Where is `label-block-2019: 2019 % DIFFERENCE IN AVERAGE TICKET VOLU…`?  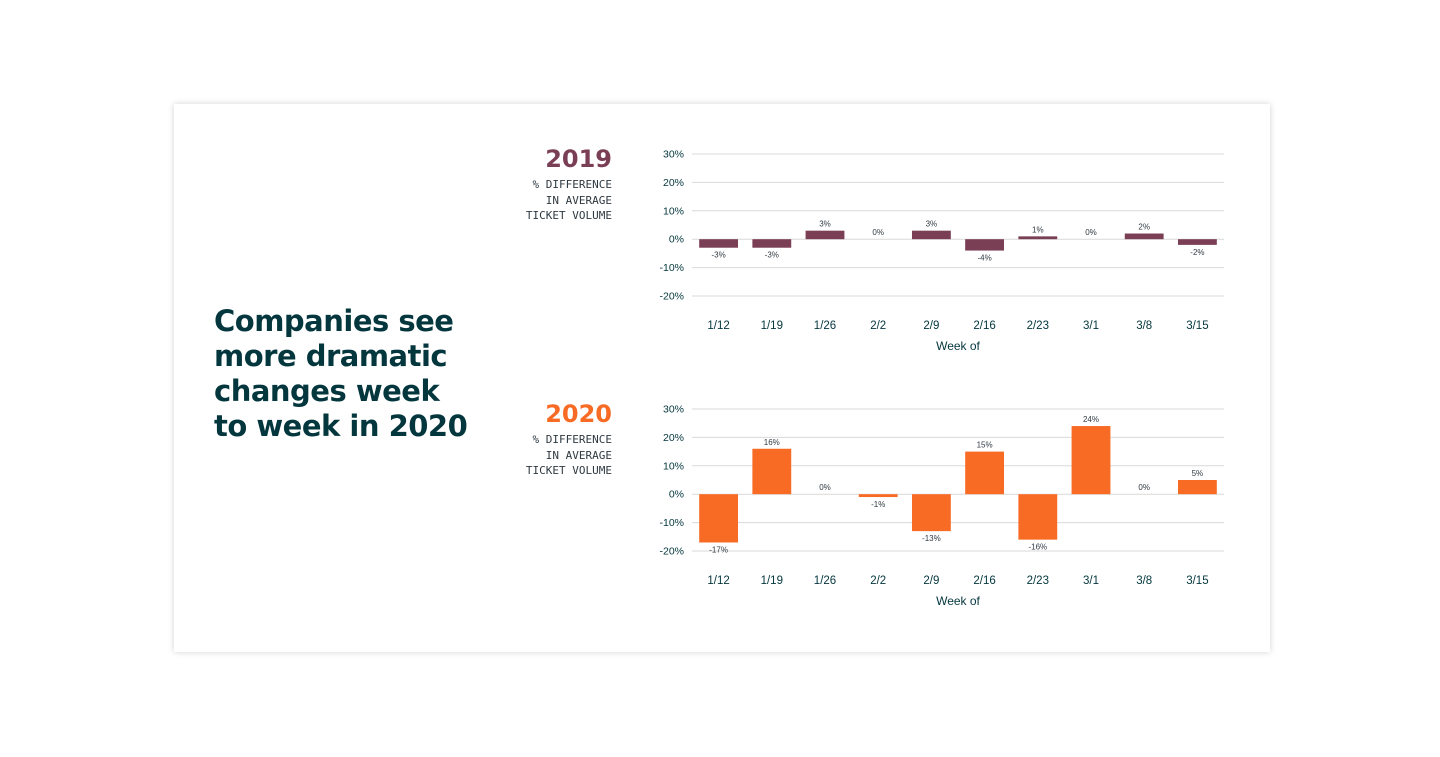 label-block-2019: 2019 % DIFFERENCE IN AVERAGE TICKET VOLU… is located at coordinates (548, 184).